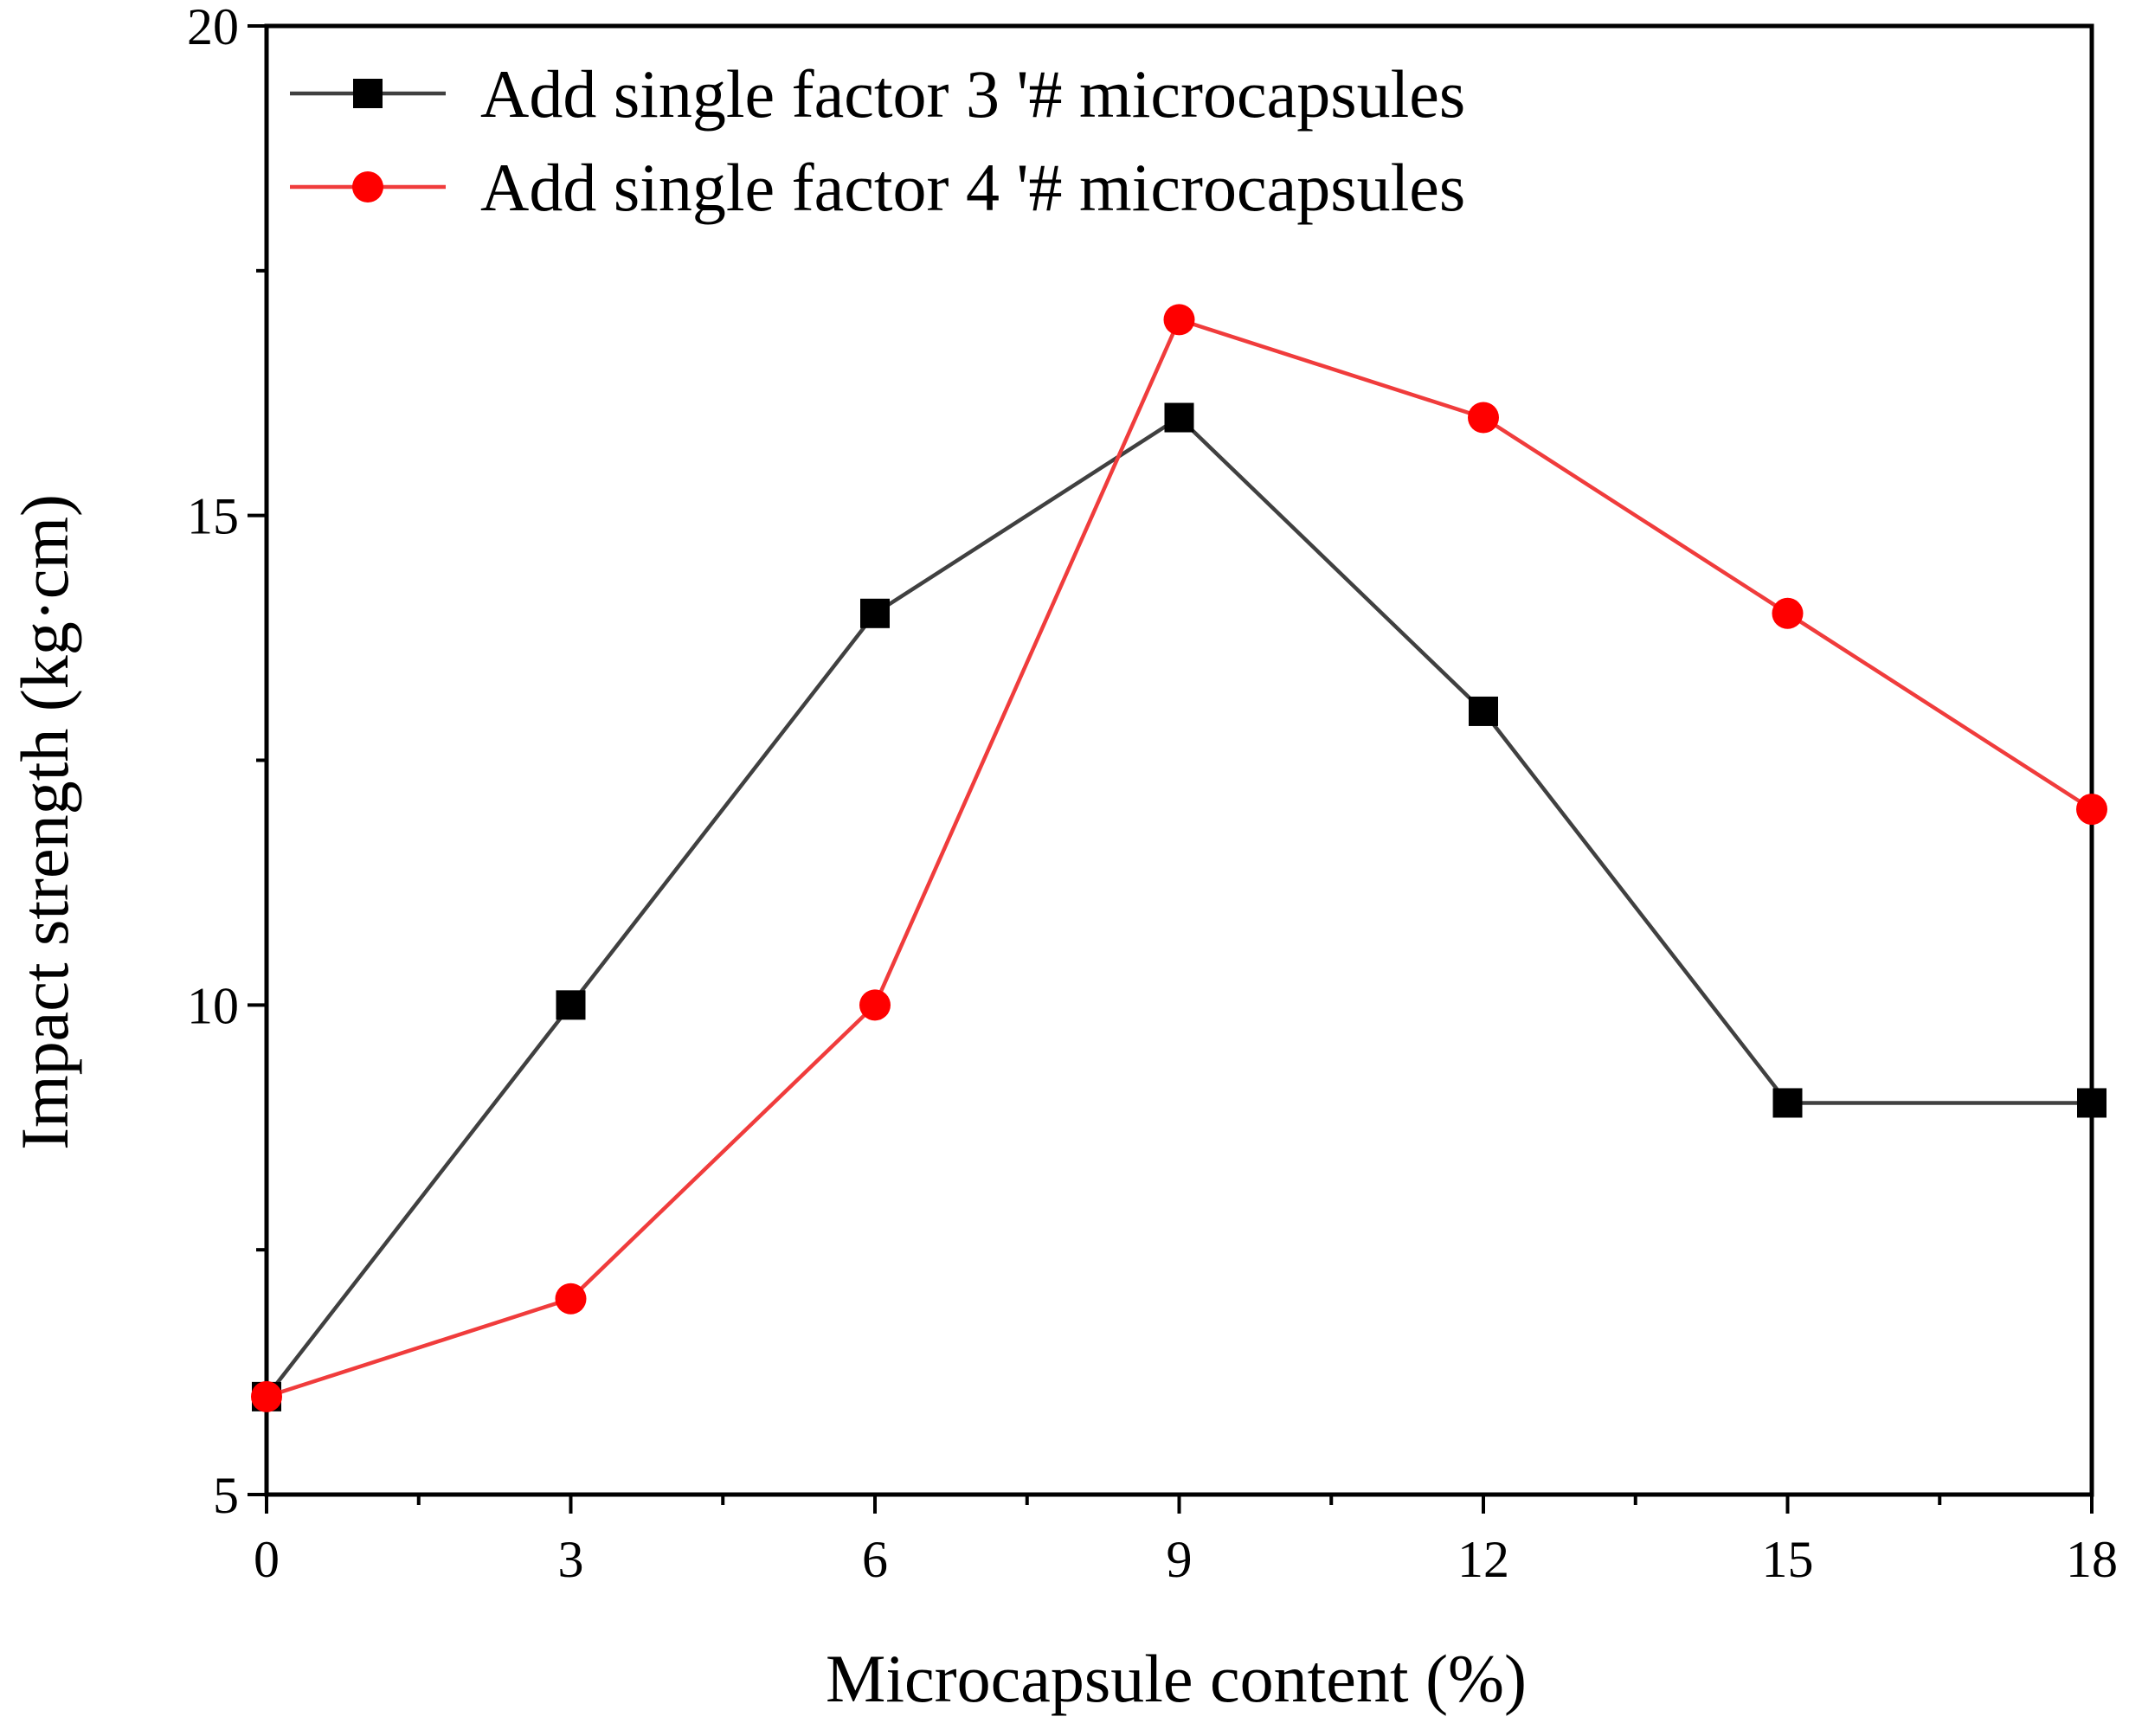 Image resolution: width=2129 pixels, height=1736 pixels. I want to click on y-tick-label: 10, so click(213, 1006).